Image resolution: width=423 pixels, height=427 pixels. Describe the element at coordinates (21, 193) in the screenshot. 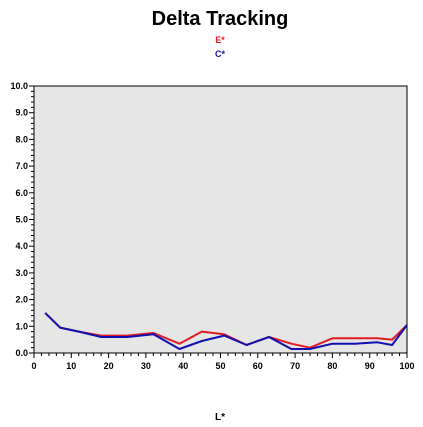

I see `y-tick-label: 6.0` at that location.